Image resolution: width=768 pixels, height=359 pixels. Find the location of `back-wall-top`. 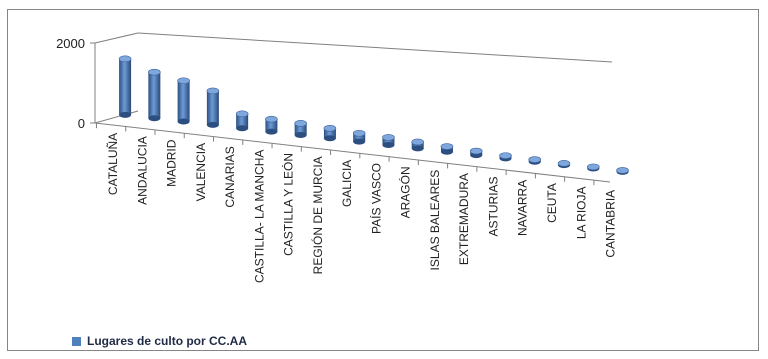

back-wall-top is located at coordinates (375, 47).